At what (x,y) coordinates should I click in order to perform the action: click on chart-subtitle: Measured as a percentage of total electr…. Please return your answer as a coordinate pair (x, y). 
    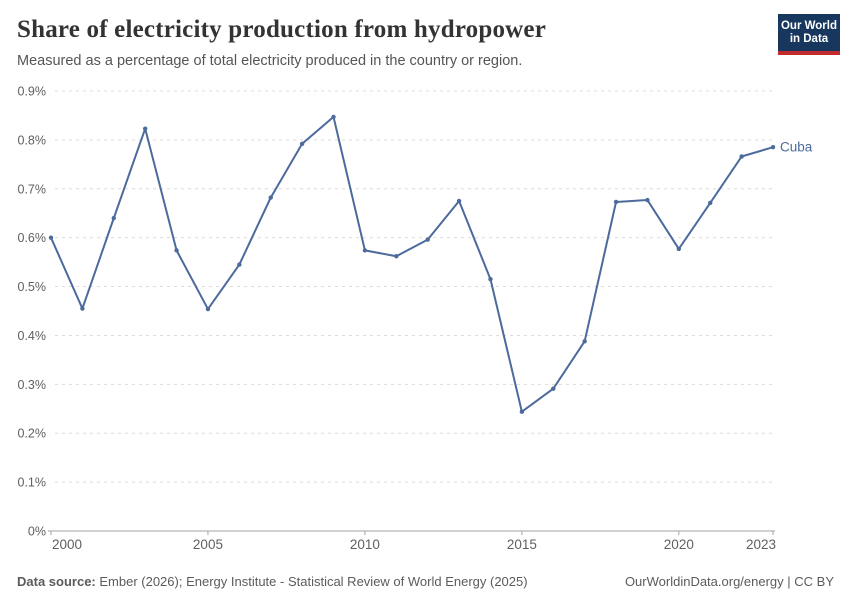
    Looking at the image, I should click on (270, 61).